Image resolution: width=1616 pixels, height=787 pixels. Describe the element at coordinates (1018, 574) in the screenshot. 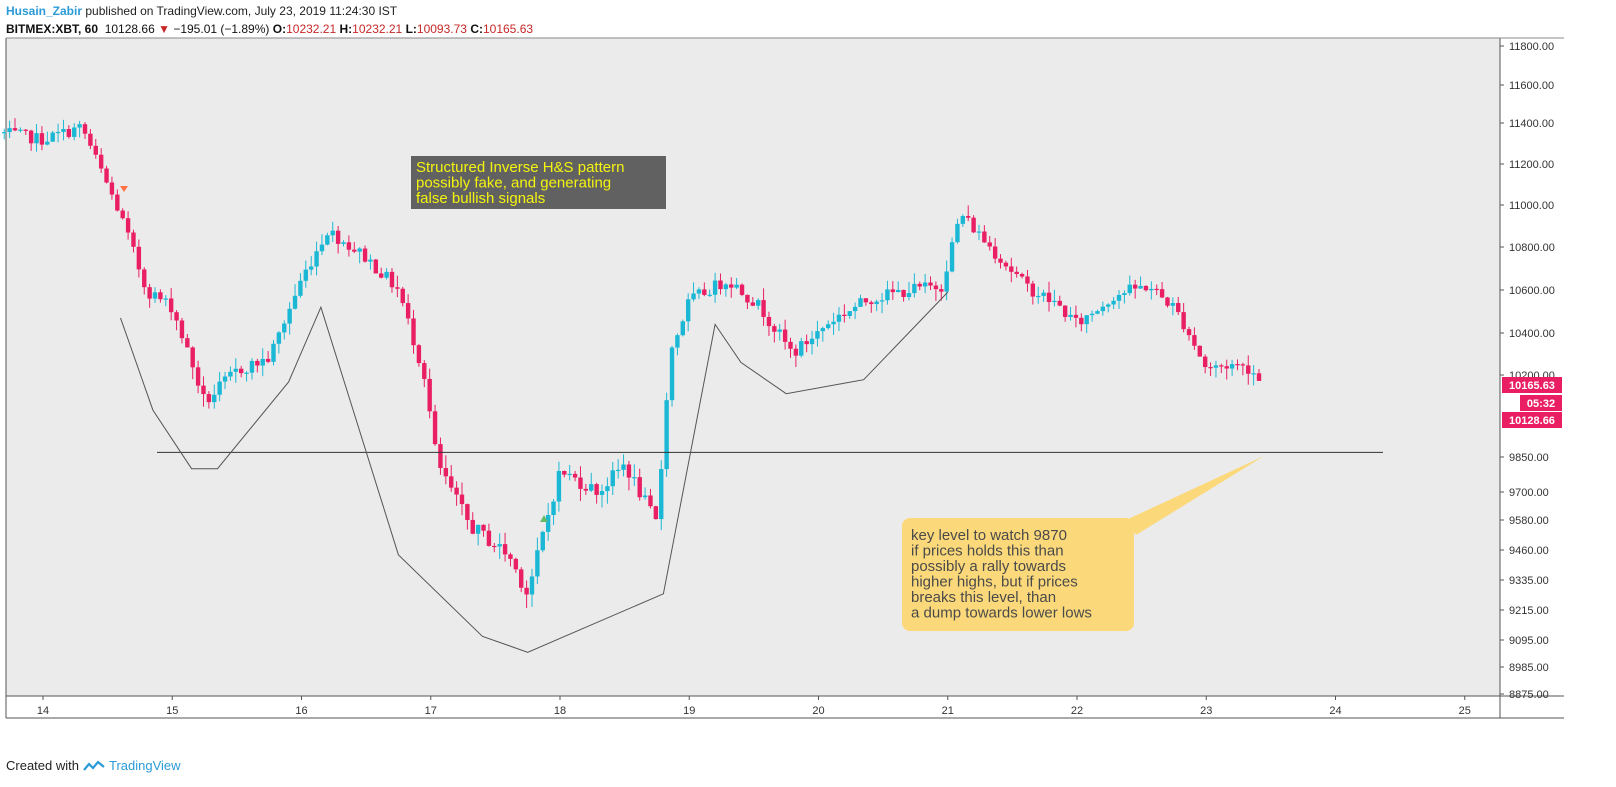

I see `callout-box` at that location.